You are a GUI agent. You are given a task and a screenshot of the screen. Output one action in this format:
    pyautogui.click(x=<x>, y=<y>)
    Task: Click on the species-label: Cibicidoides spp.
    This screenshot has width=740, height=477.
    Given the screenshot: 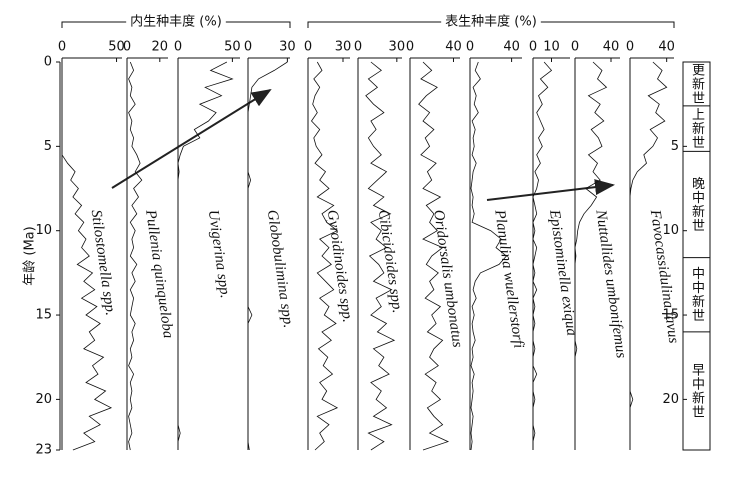 What is the action you would take?
    pyautogui.click(x=390, y=261)
    